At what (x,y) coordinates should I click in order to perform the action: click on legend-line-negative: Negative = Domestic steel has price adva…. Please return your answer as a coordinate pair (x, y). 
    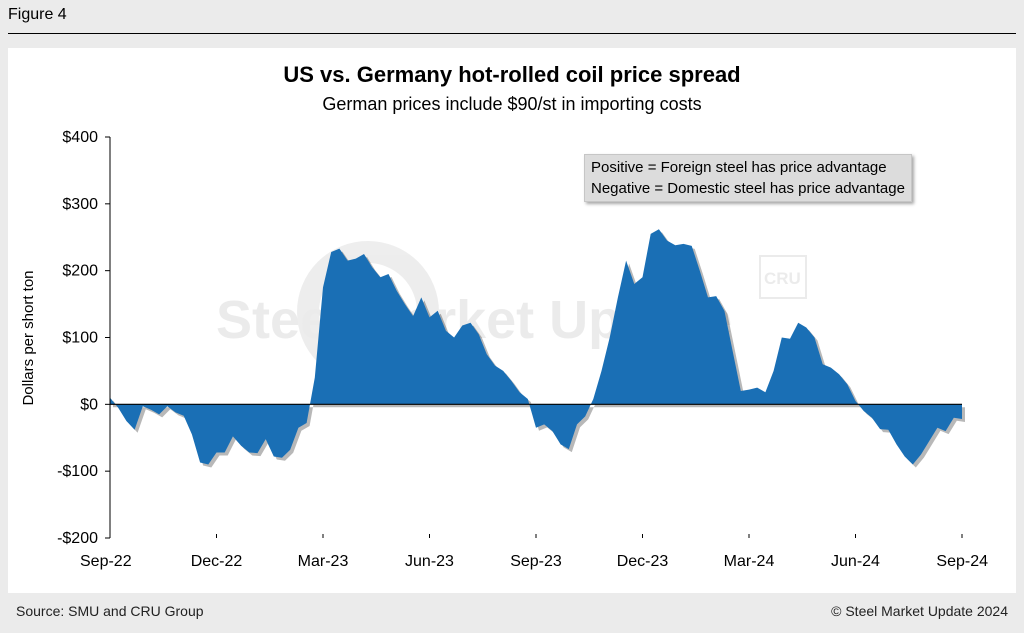
    Looking at the image, I should click on (748, 188).